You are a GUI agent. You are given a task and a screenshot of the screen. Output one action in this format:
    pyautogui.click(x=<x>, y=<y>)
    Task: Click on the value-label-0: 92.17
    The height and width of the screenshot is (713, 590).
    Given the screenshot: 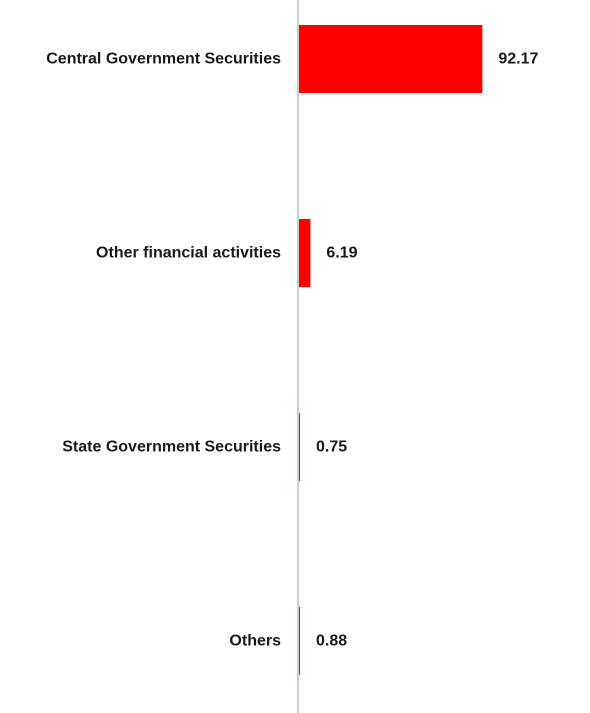 What is the action you would take?
    pyautogui.click(x=518, y=59)
    